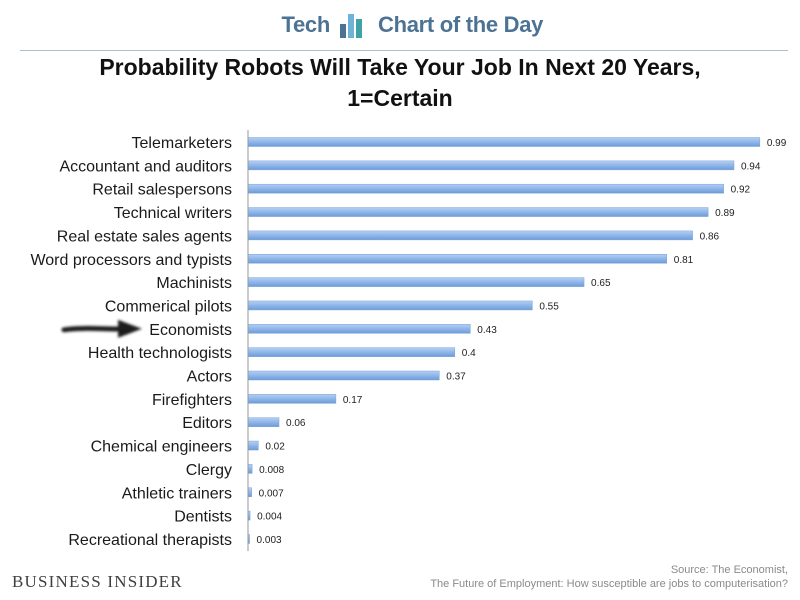 Image resolution: width=800 pixels, height=600 pixels. What do you see at coordinates (131, 260) in the screenshot?
I see `category-label: Word processors and typists` at bounding box center [131, 260].